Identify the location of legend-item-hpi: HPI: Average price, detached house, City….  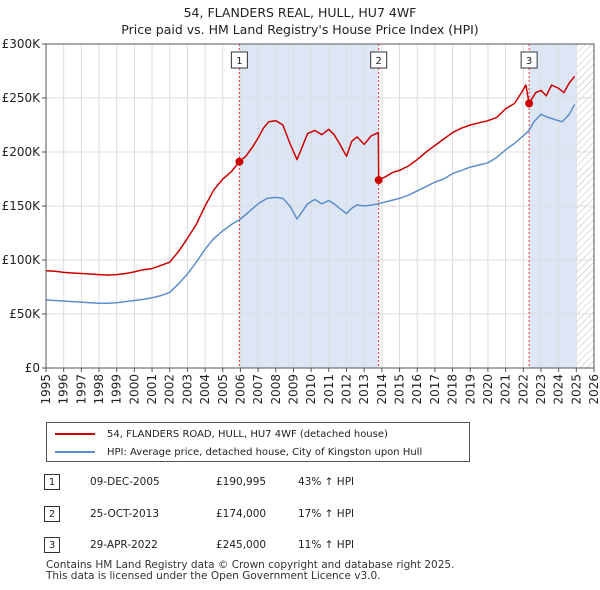
(238, 452).